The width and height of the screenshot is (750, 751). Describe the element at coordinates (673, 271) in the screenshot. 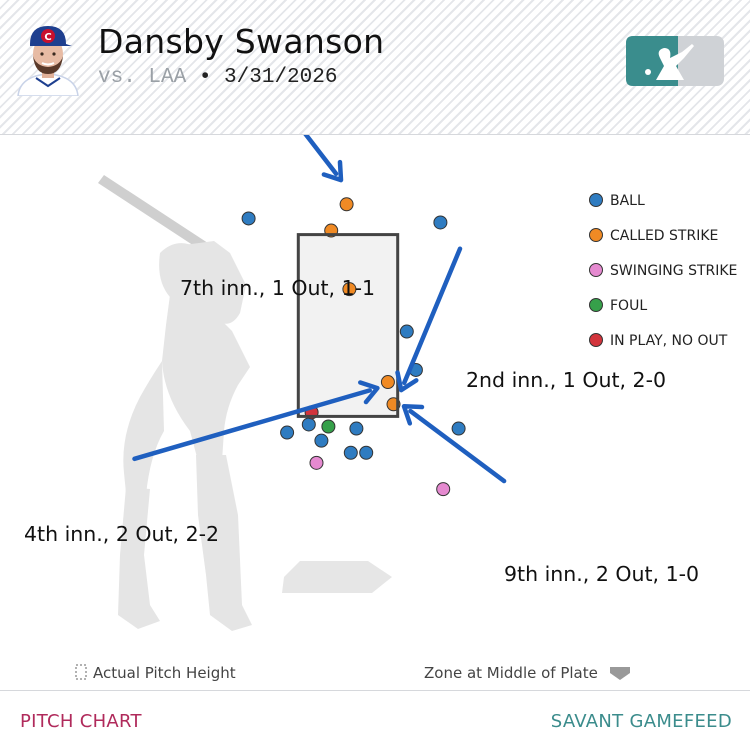

I see `legend-label-swinging-strike: SWINGING STRIKE` at that location.